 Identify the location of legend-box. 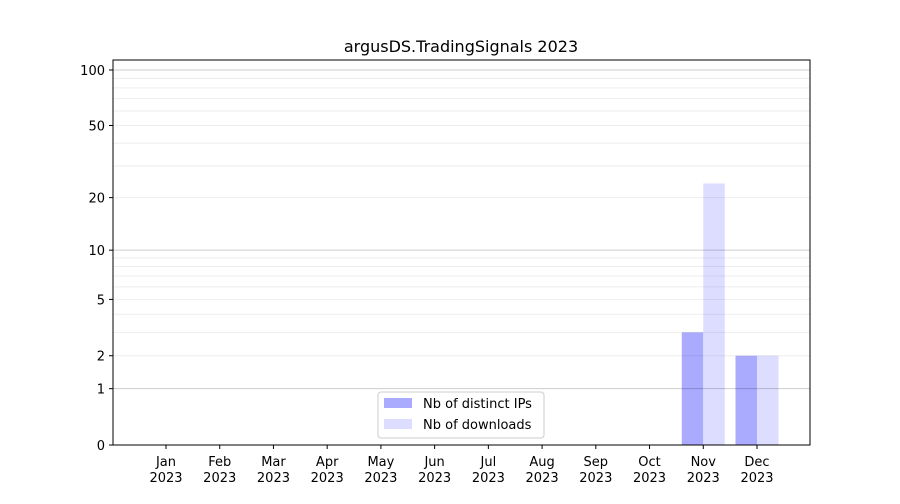
(461, 415).